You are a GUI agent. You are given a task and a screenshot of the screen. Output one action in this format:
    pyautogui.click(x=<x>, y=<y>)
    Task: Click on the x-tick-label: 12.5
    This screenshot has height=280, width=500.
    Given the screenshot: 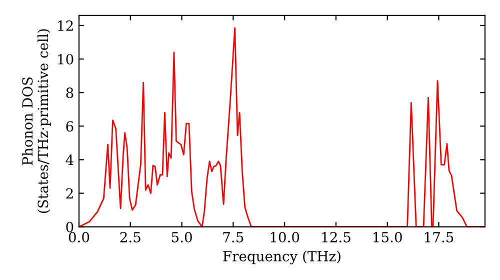 What is the action you would take?
    pyautogui.click(x=336, y=237)
    